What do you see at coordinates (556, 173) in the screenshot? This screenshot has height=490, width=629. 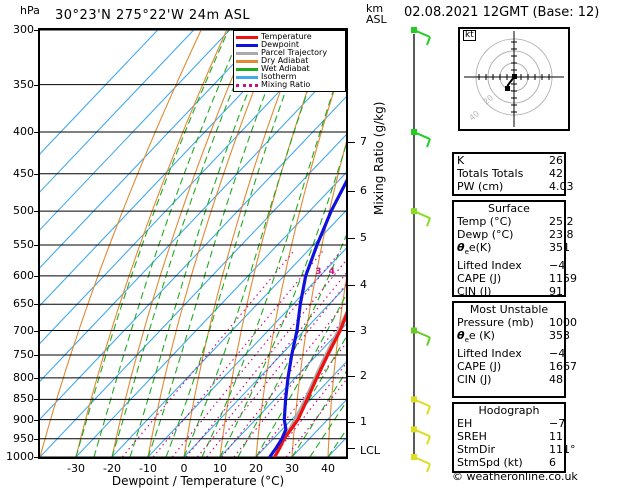 I see `row-value: 42` at bounding box center [556, 173].